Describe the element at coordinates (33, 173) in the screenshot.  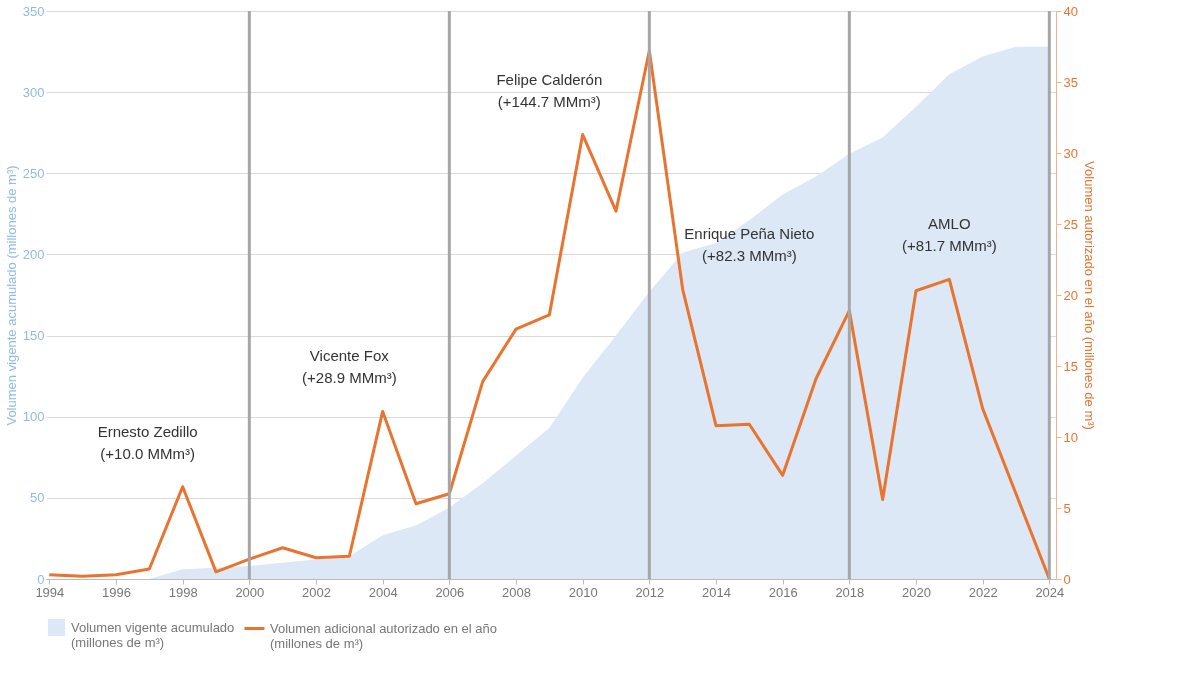
I see `y-tick-label: 250` at that location.